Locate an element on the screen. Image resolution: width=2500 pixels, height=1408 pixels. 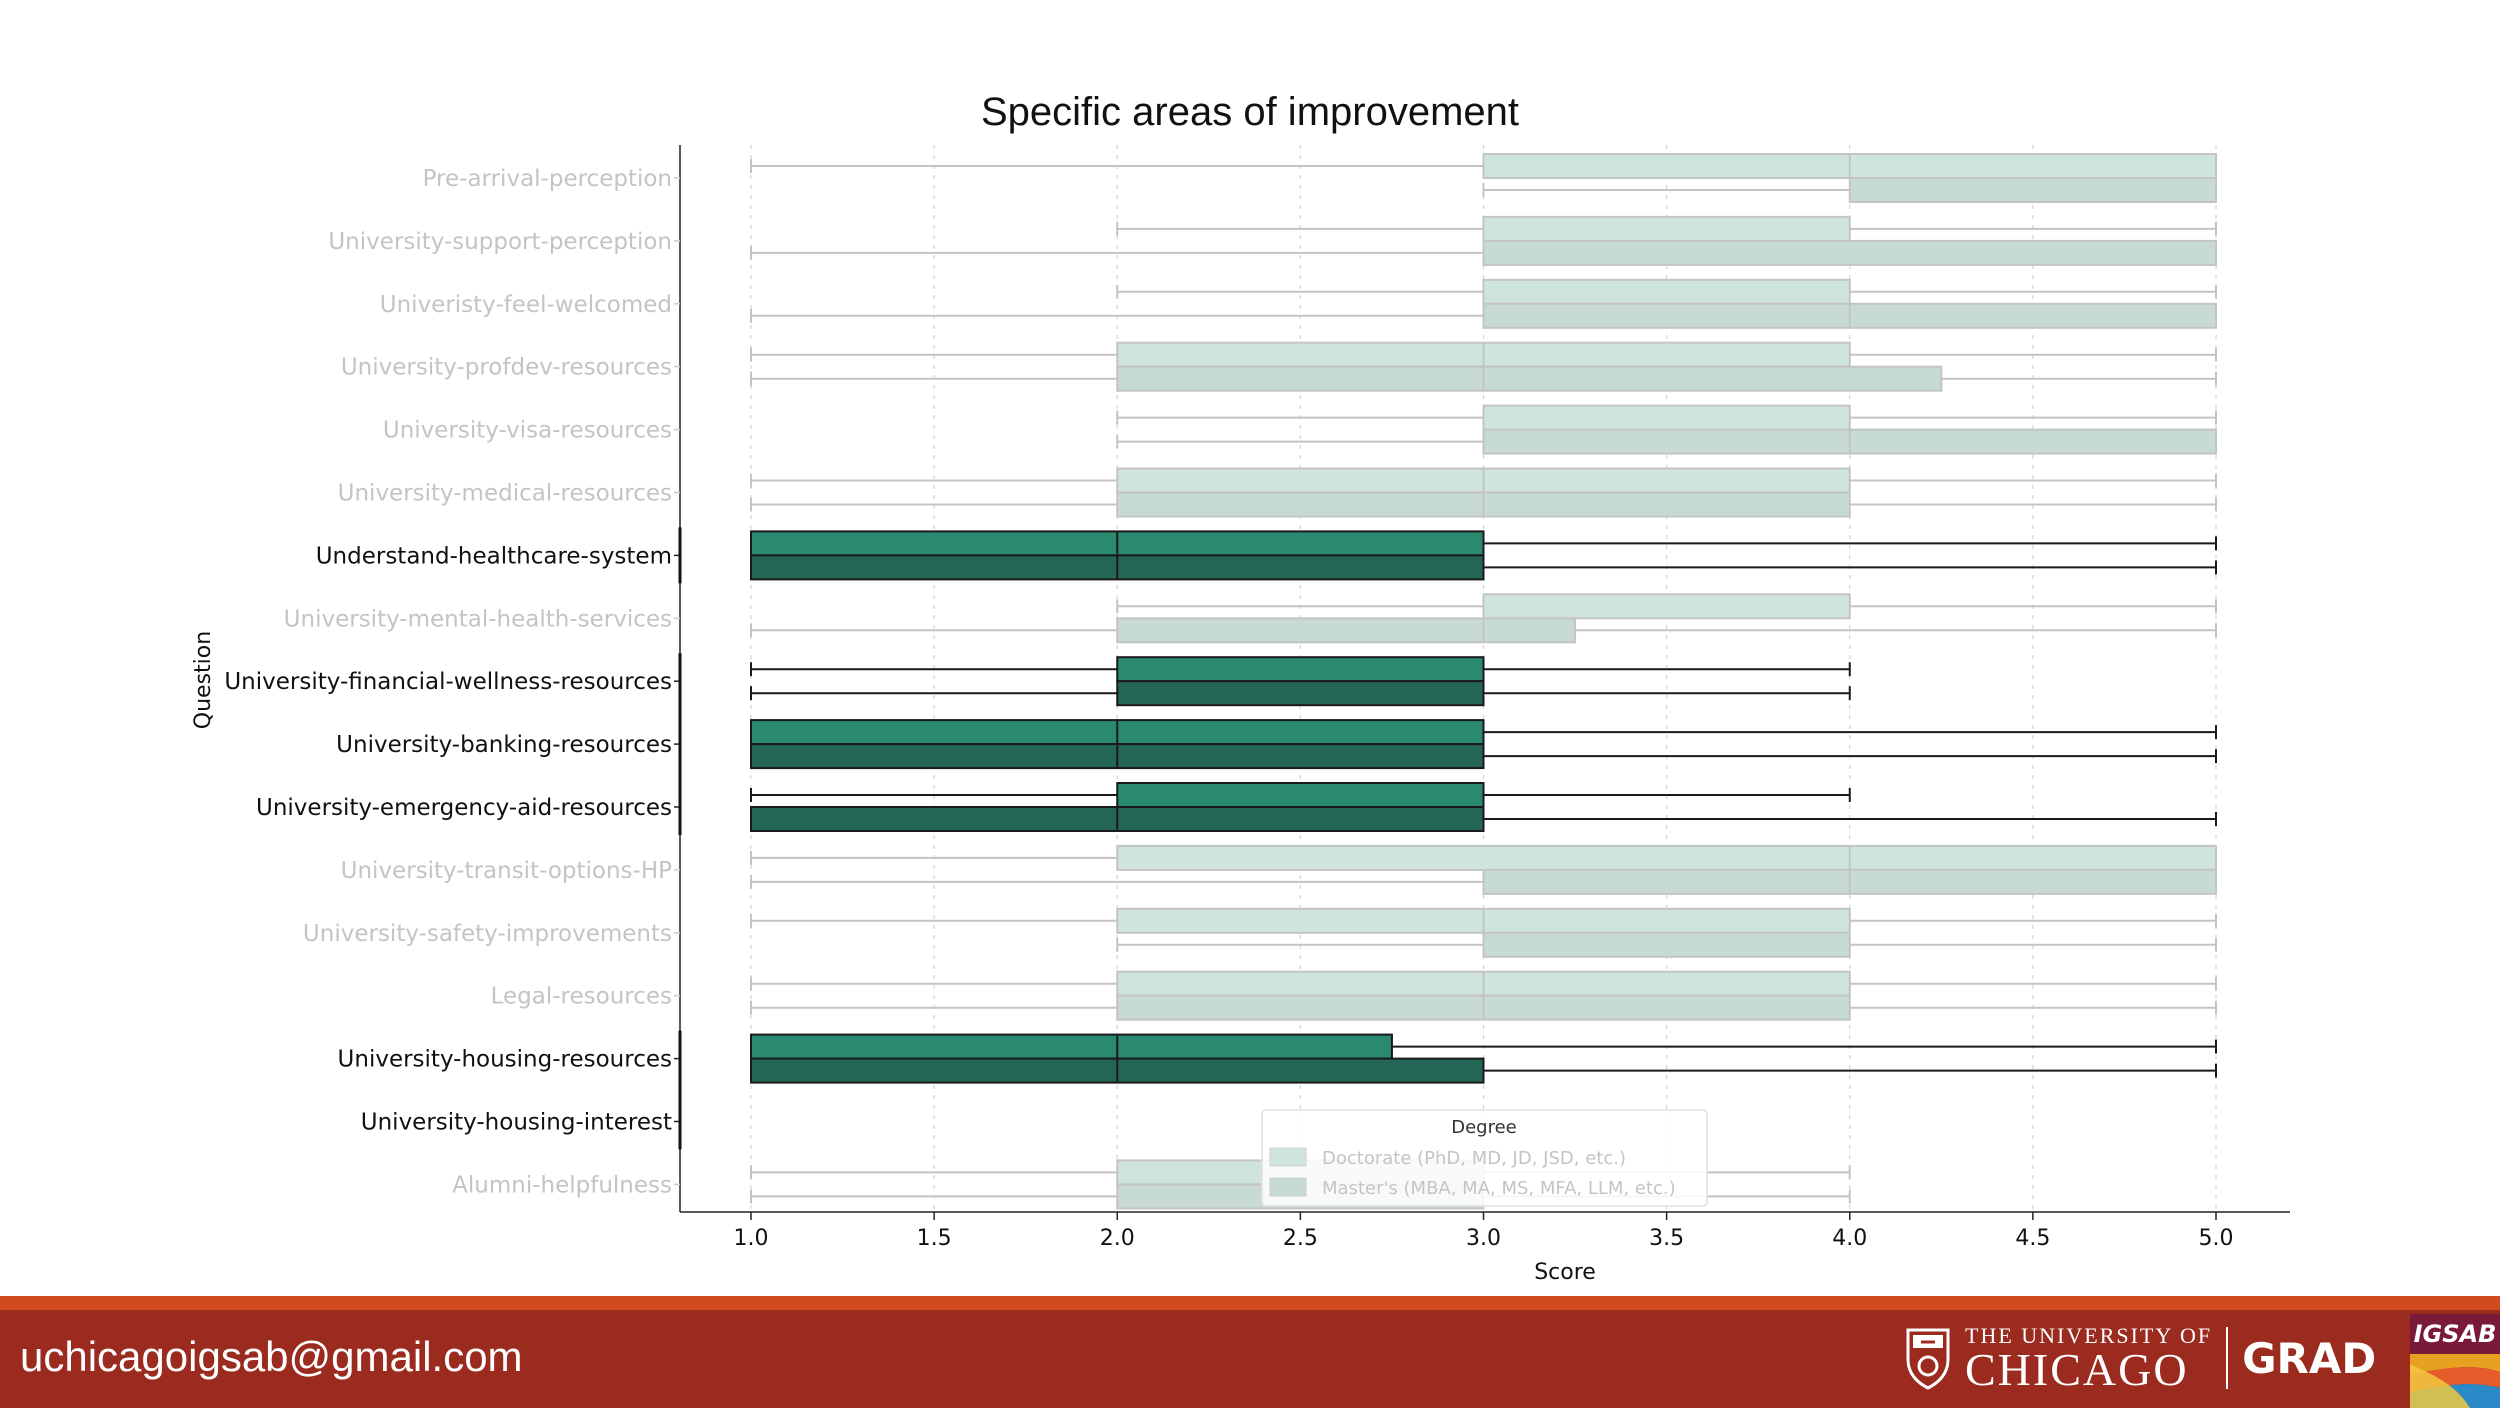
university-of-chicago-grad-logo: THE UNIVERSITY OF CHICAGO GRAD is located at coordinates (2140, 1358).